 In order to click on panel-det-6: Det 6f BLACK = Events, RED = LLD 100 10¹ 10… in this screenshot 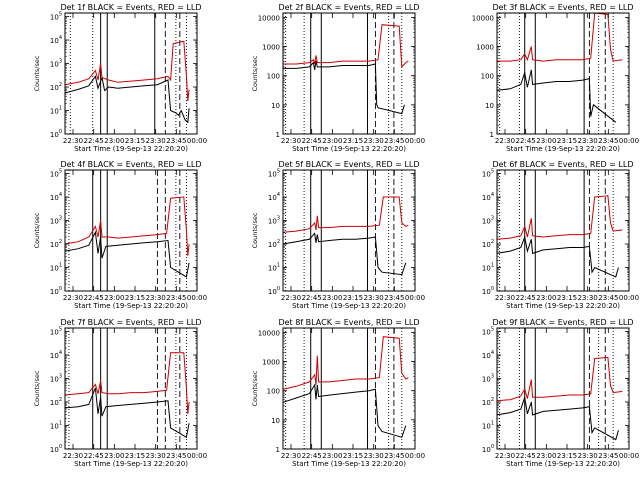, I will do `click(560, 235)`.